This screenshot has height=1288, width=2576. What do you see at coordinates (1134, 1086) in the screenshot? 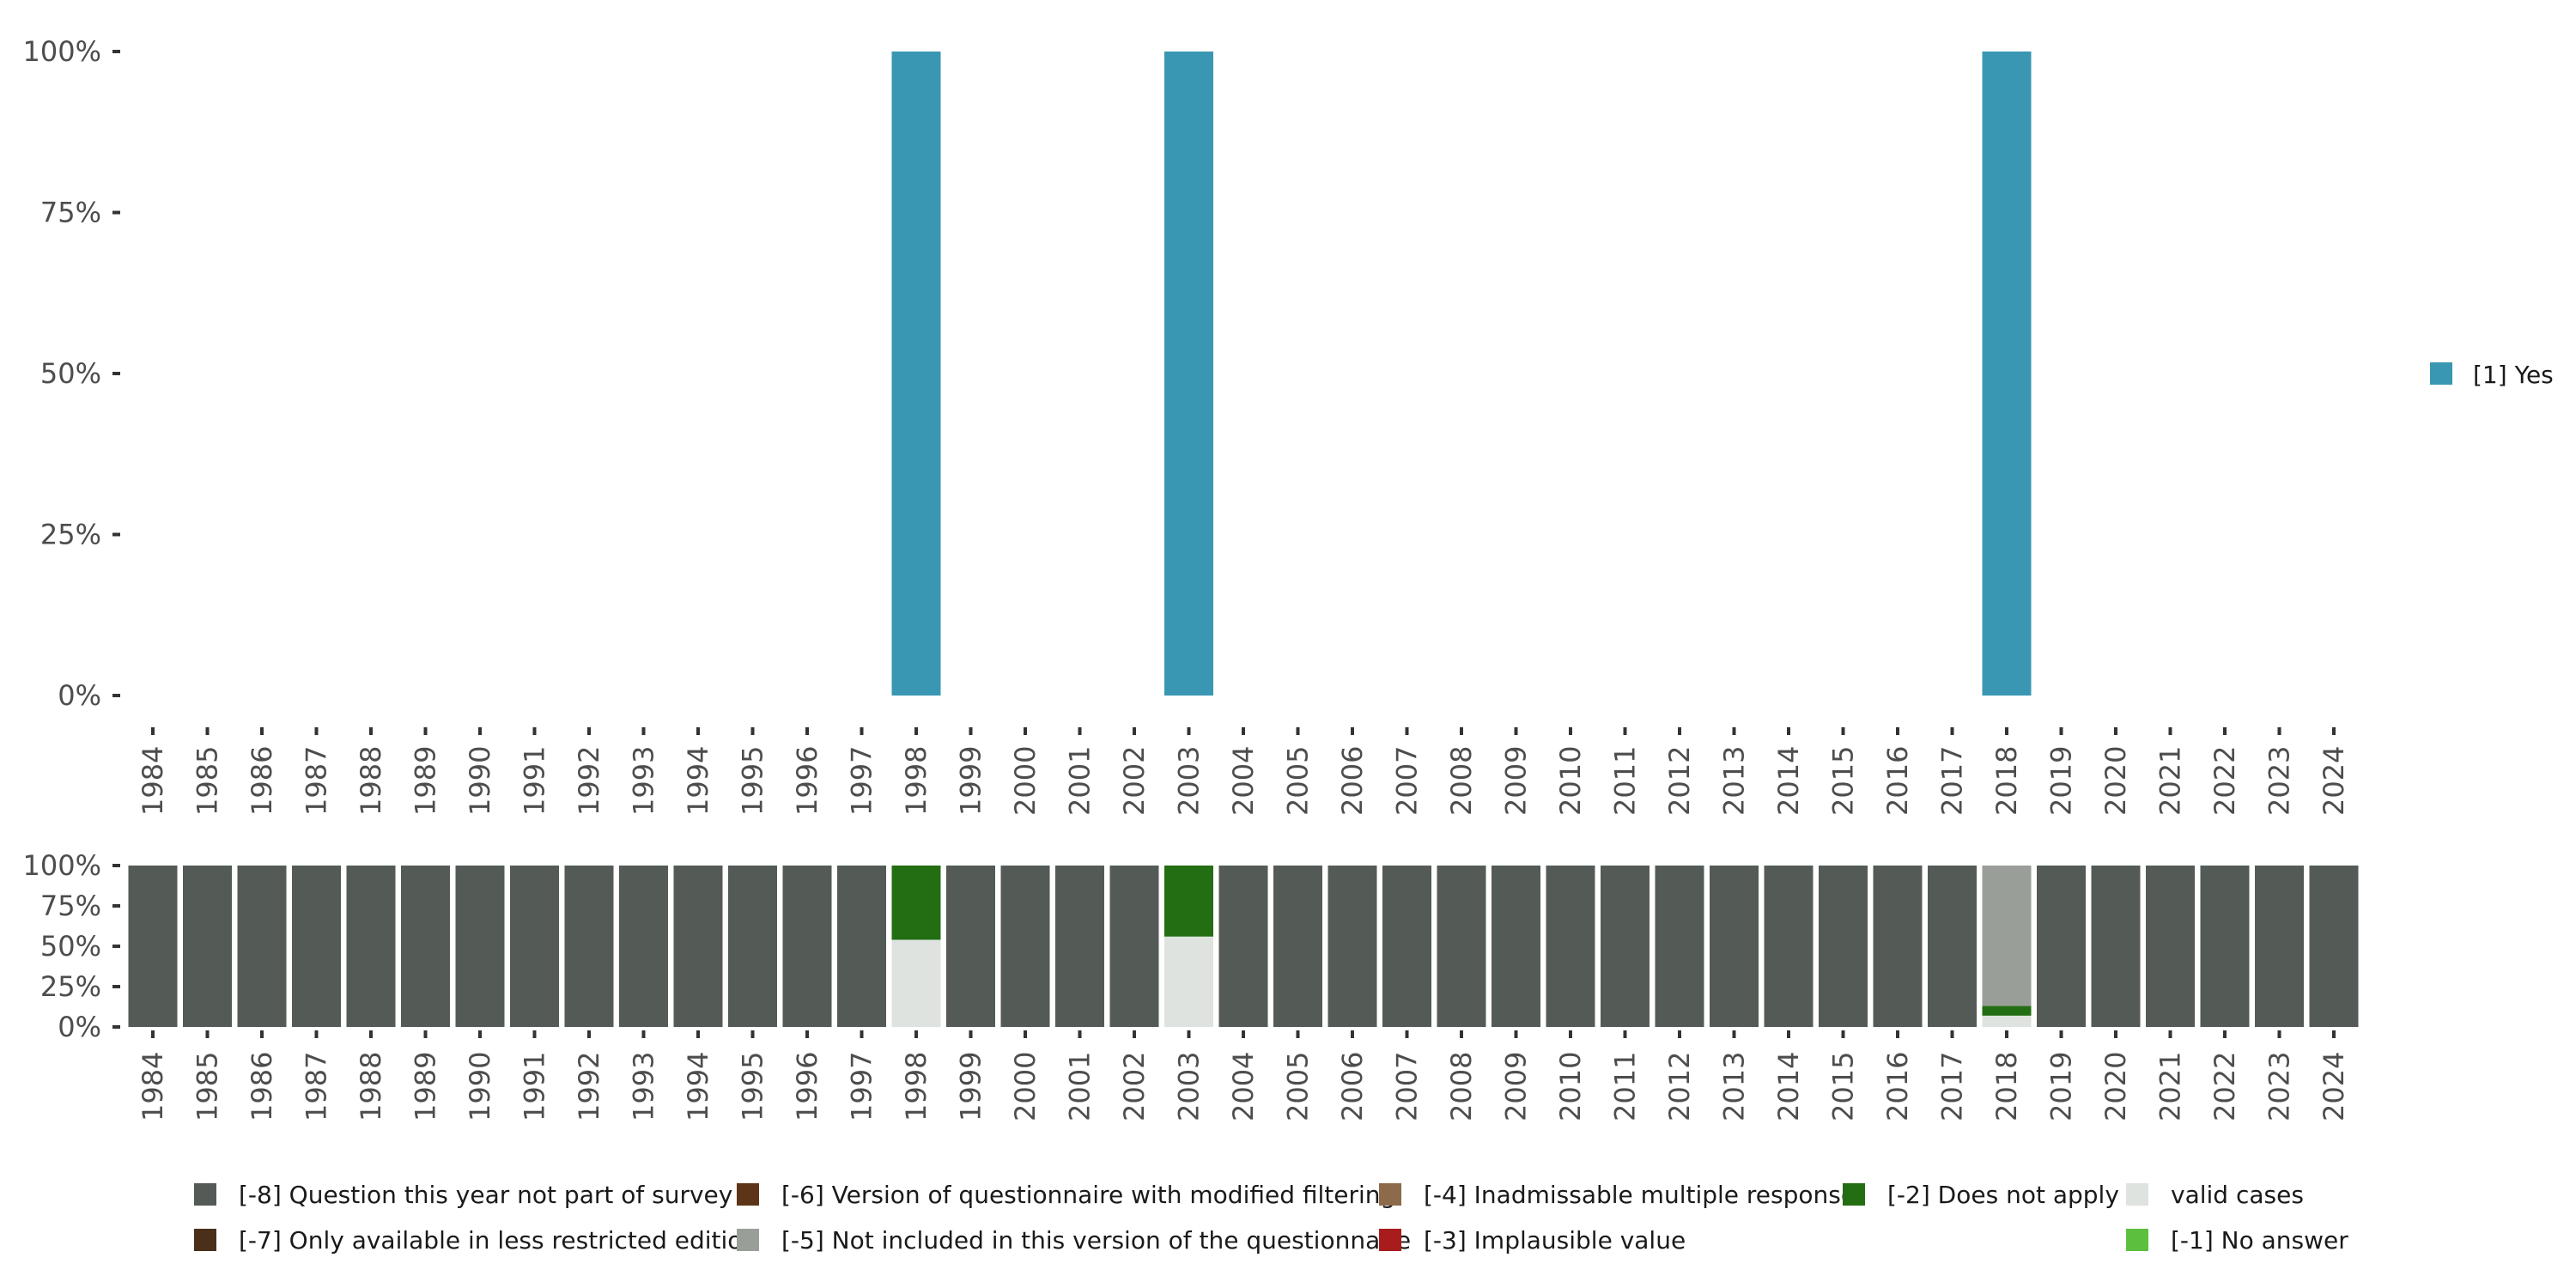
I see `x-tick-label: 2002` at bounding box center [1134, 1086].